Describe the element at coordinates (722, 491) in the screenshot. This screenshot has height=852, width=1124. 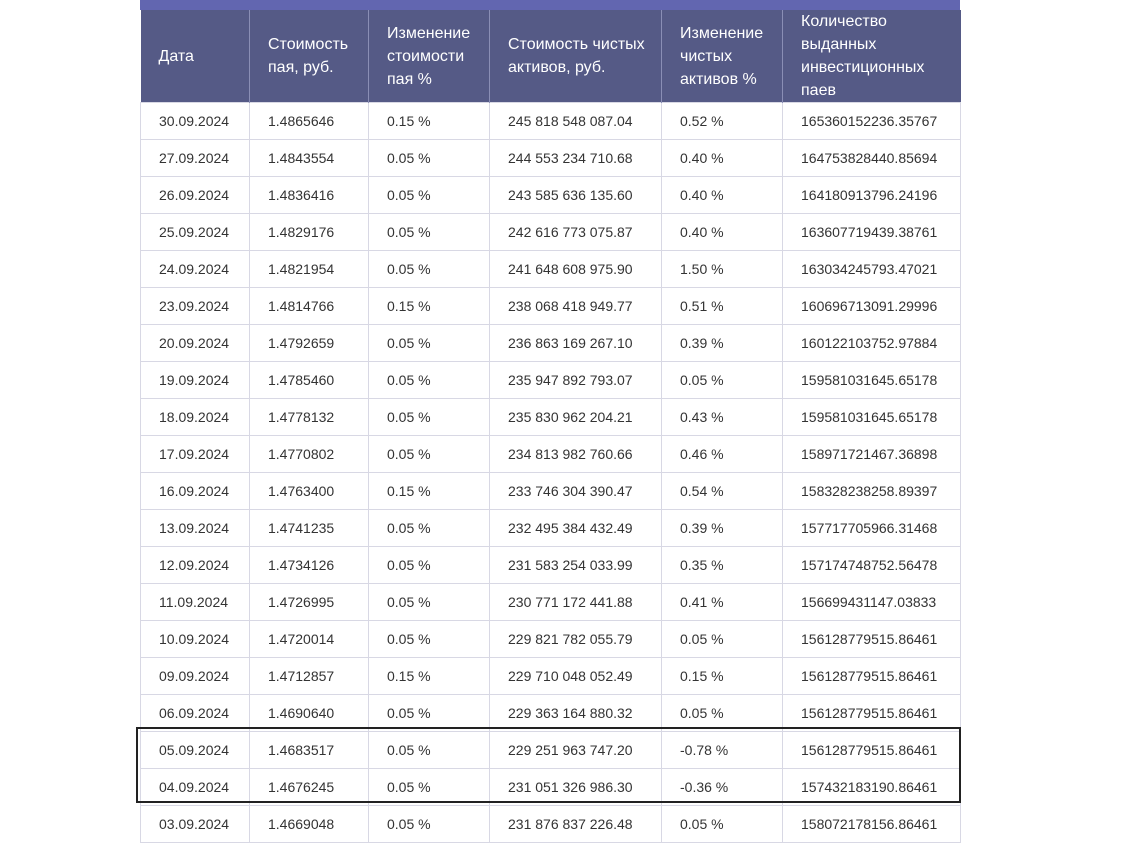
I see `cell-net-assets-change: 0.54 %` at that location.